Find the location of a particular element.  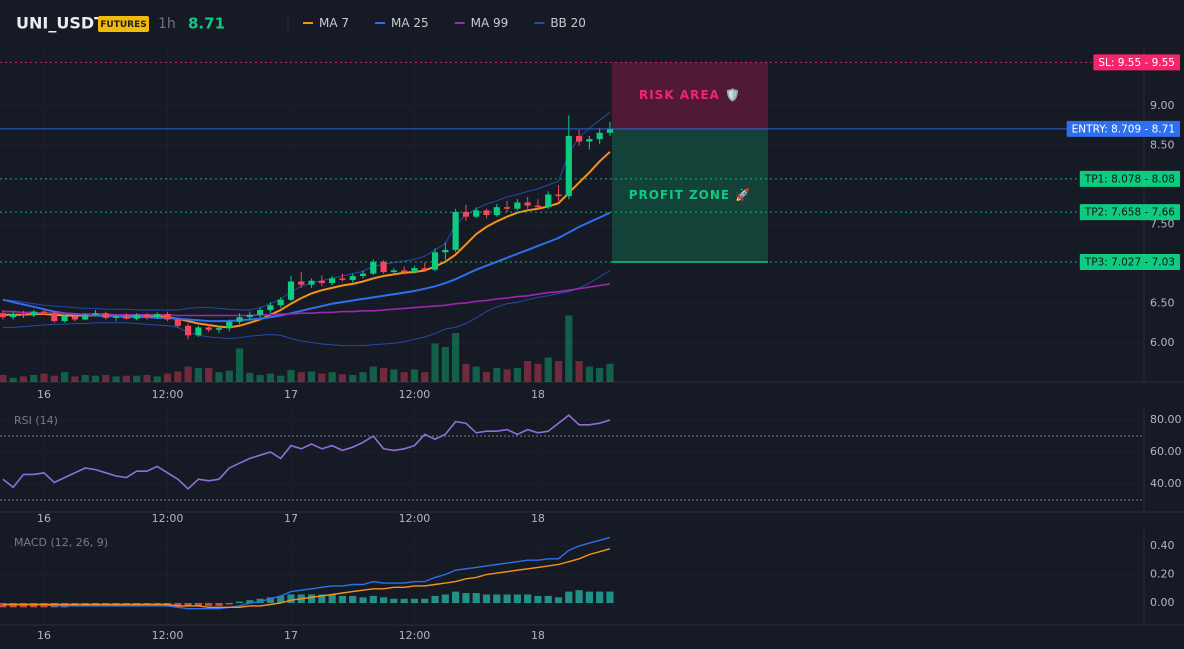

y-tick-label: 6.50 is located at coordinates (1162, 303).